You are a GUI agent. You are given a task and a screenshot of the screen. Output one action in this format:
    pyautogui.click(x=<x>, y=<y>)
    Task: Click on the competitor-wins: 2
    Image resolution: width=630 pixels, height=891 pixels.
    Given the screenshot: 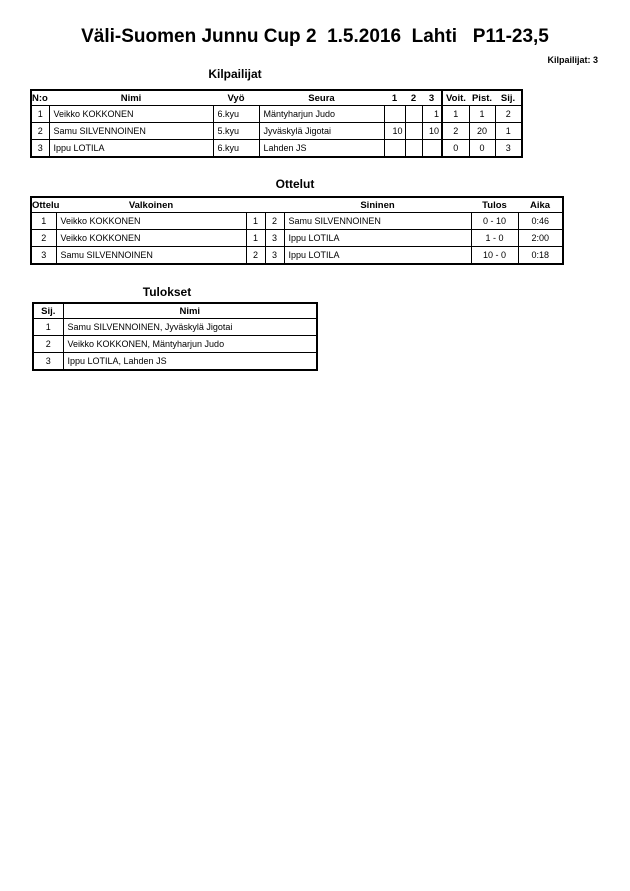 What is the action you would take?
    pyautogui.click(x=455, y=131)
    